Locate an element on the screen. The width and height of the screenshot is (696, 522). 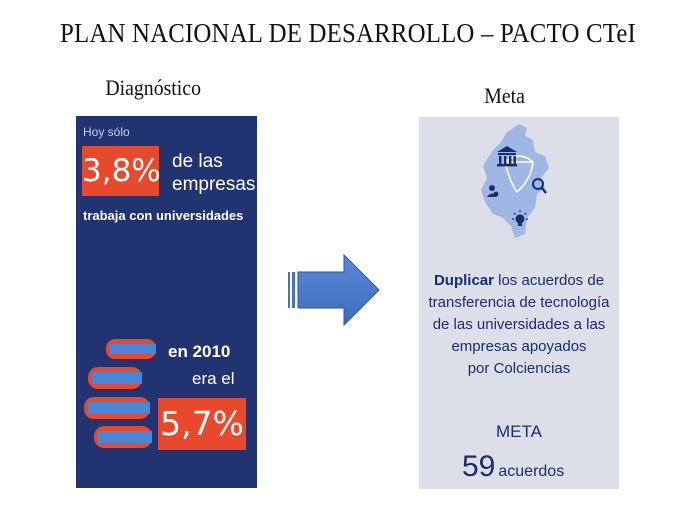
percent-now-badge: 3,8% is located at coordinates (121, 171).